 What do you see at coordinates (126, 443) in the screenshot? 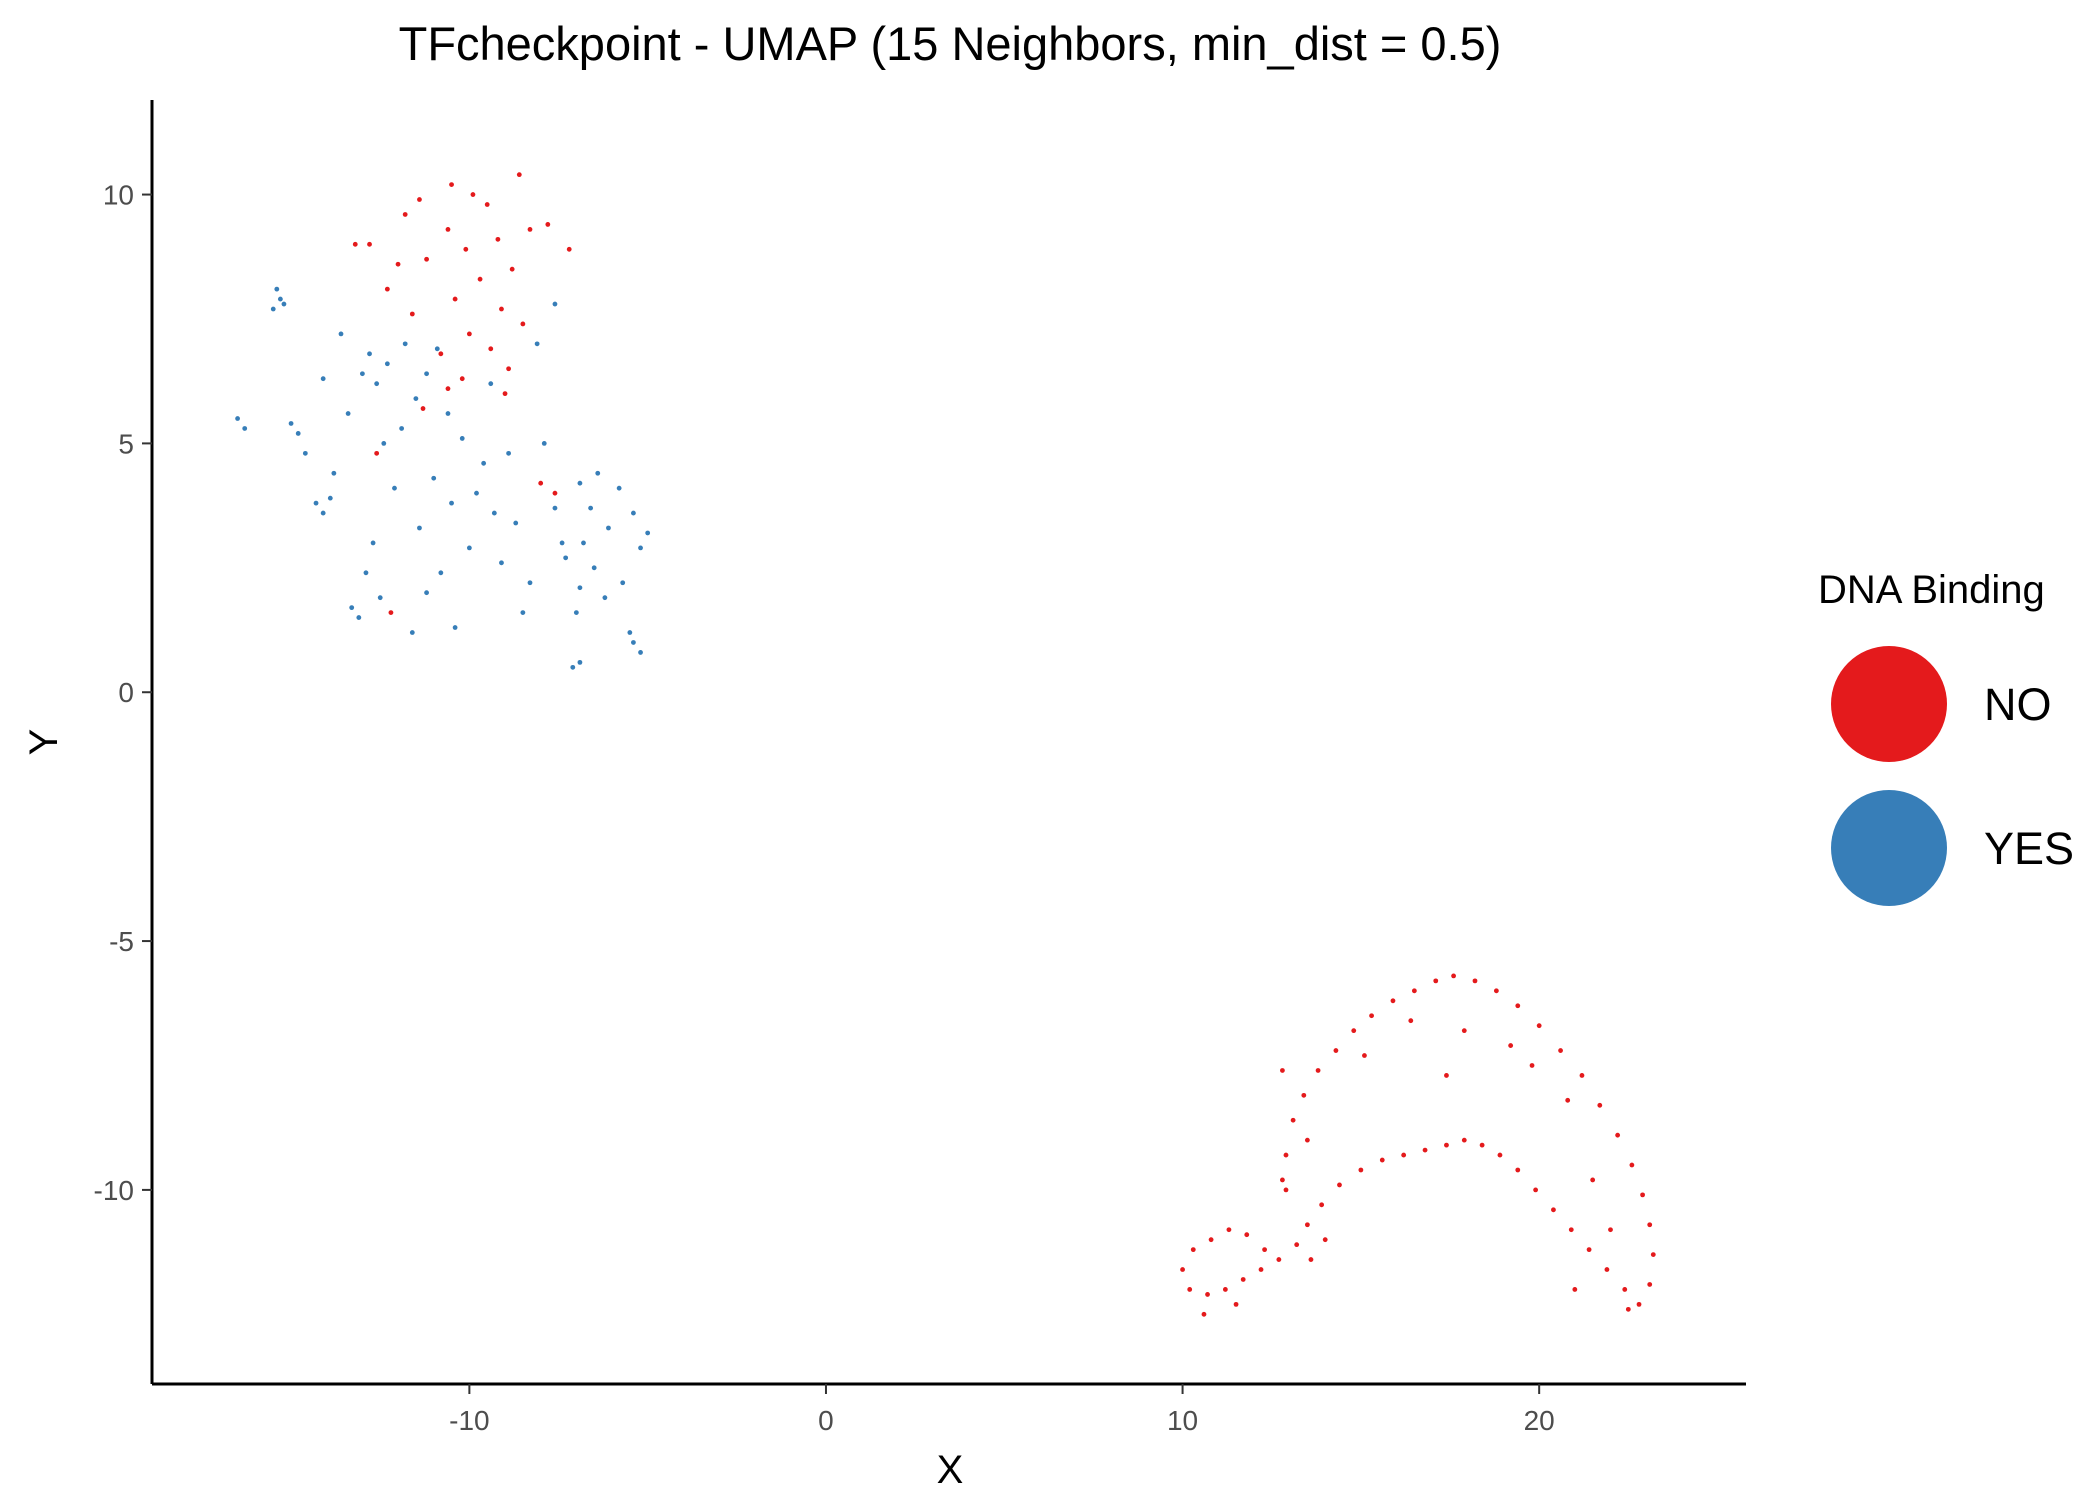
I see `y-tick-label: 5` at bounding box center [126, 443].